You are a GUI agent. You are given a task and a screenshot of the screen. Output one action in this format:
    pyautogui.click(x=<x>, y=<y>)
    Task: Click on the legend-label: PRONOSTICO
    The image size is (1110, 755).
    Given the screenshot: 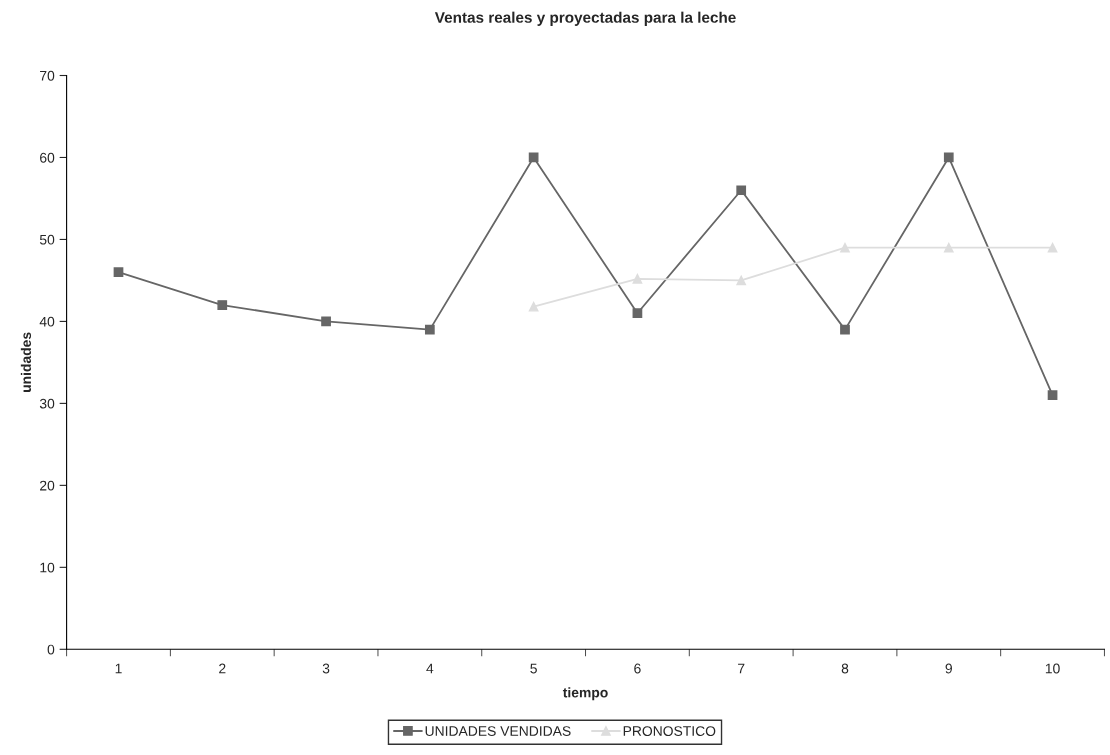 What is the action you would take?
    pyautogui.click(x=669, y=731)
    